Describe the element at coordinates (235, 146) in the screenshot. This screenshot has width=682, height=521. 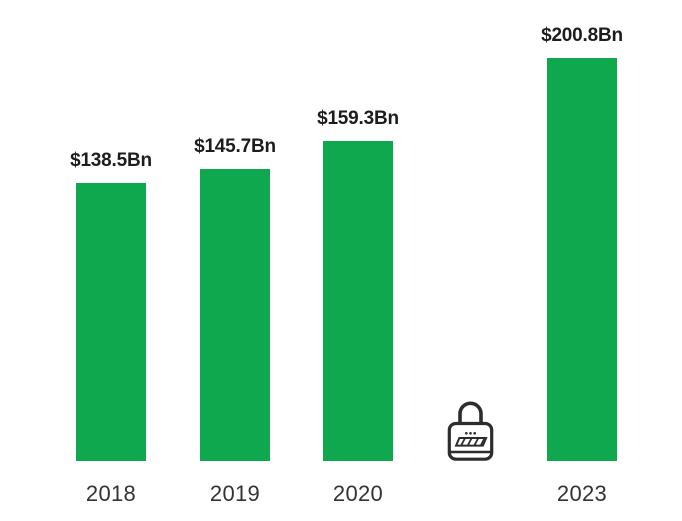
I see `value-label-2019: $145.7Bn` at that location.